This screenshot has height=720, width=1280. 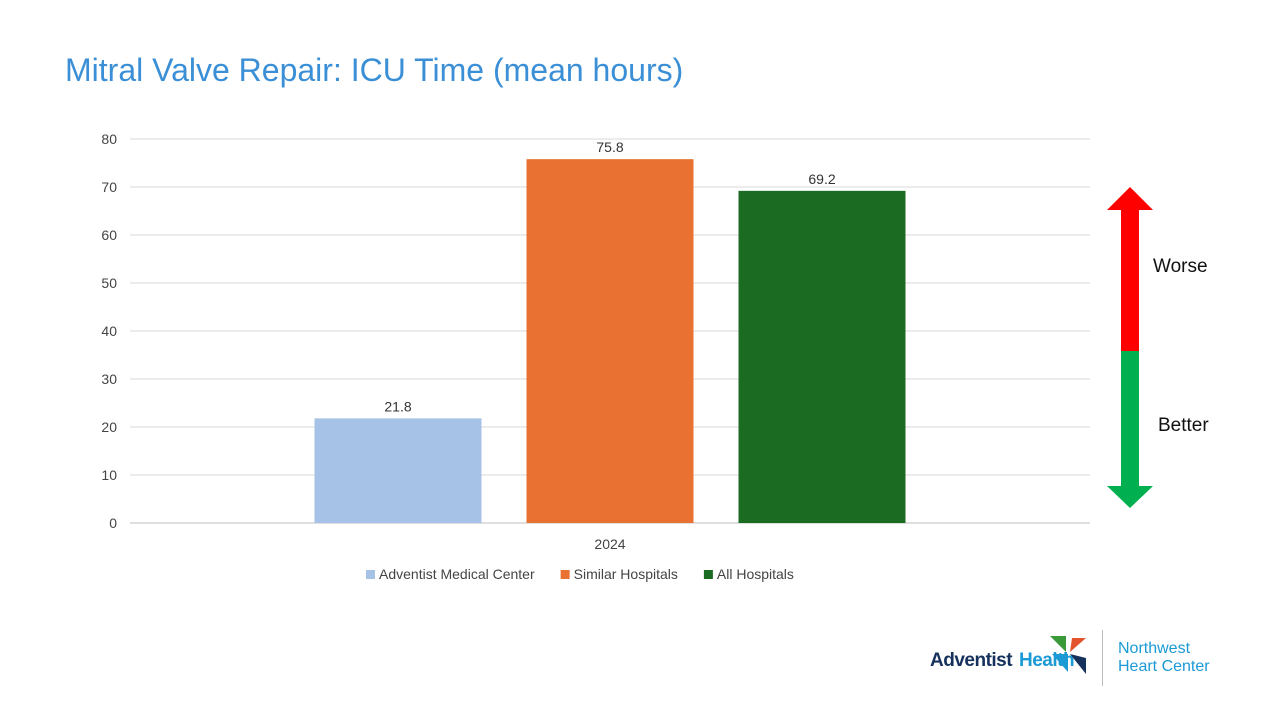 I want to click on y-tick-label: 40, so click(x=109, y=331).